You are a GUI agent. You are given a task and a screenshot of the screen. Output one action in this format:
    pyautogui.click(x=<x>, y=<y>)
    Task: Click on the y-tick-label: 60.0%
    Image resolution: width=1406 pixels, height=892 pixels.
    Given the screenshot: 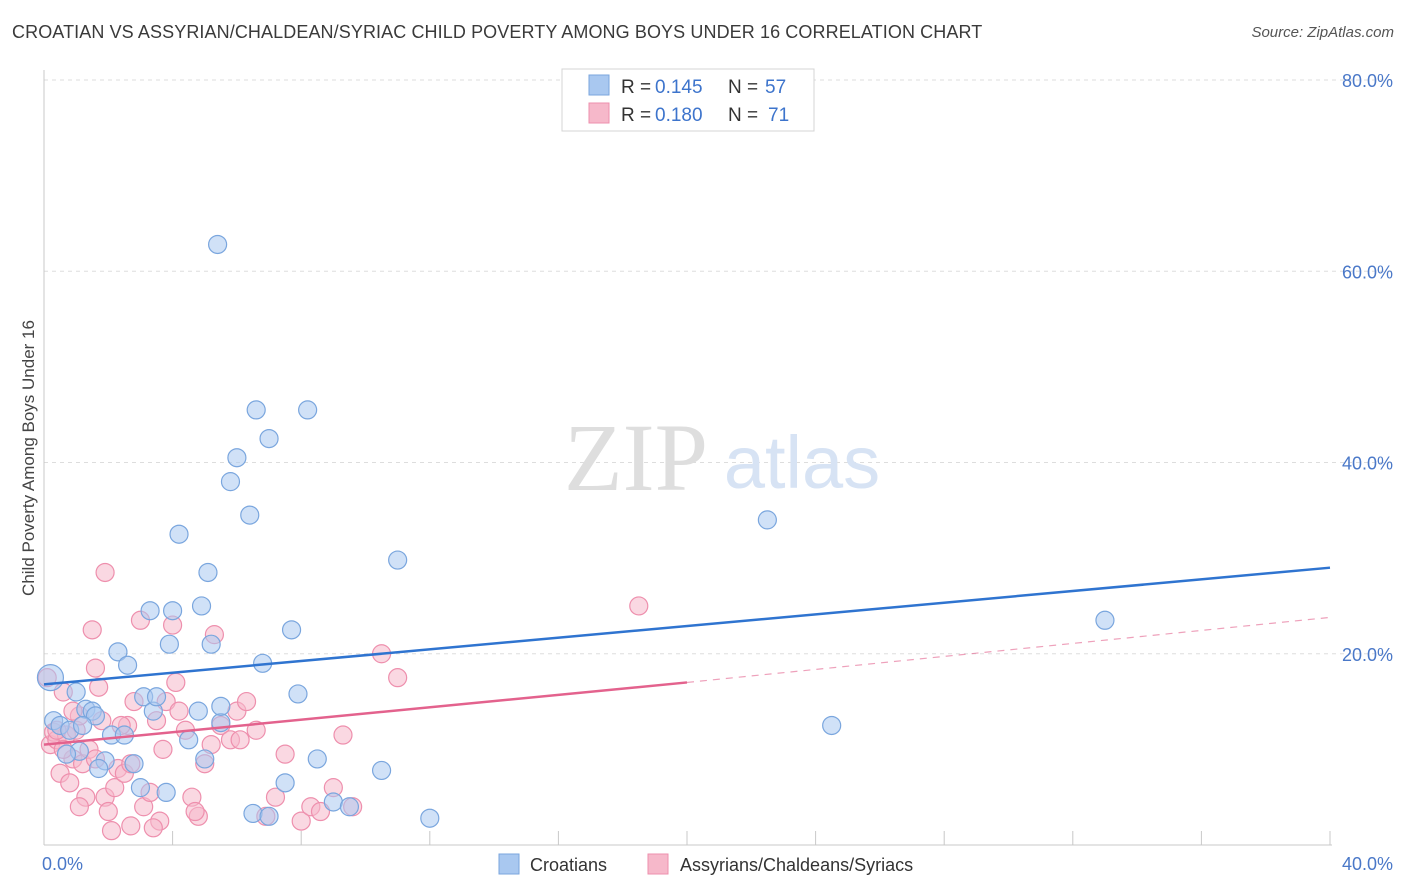 What is the action you would take?
    pyautogui.click(x=1367, y=272)
    